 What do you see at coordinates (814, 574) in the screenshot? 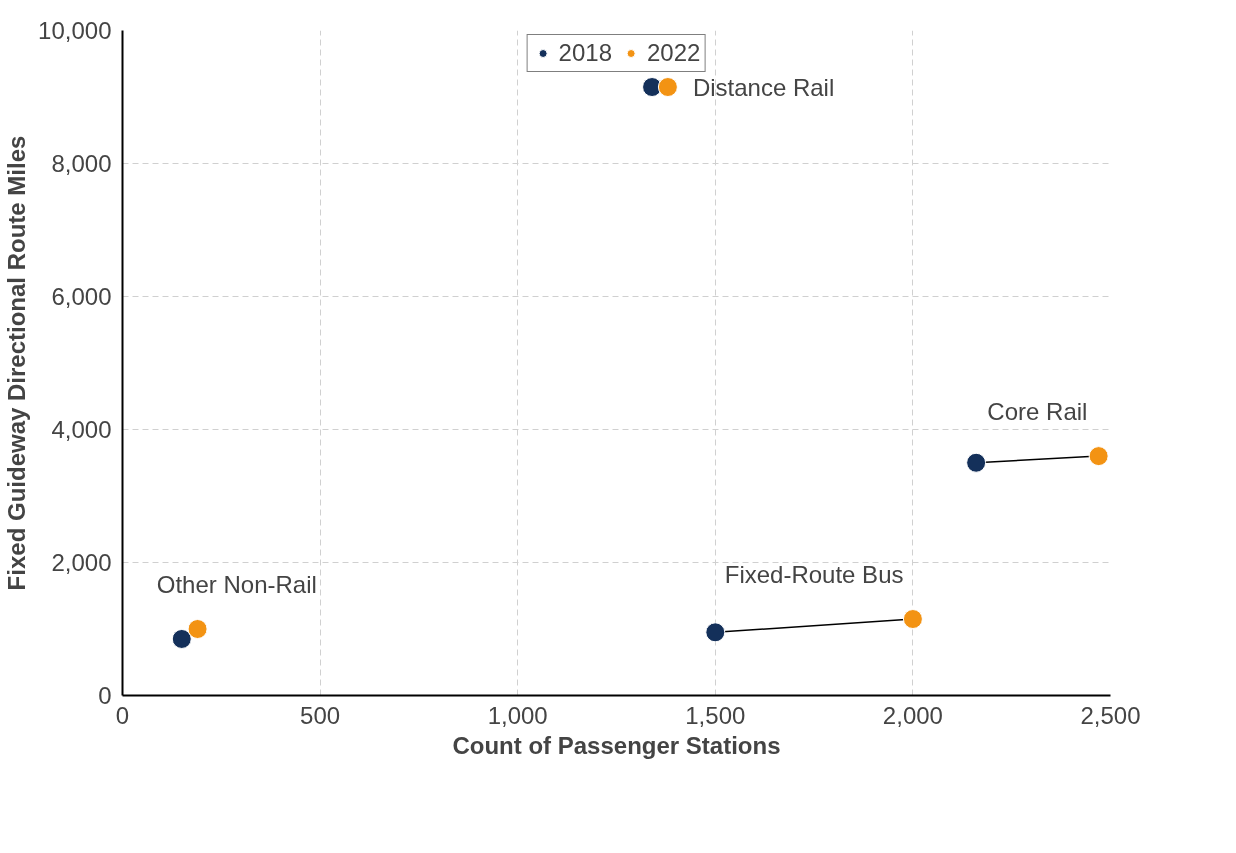
I see `annotation: Fixed-Route Bus` at bounding box center [814, 574].